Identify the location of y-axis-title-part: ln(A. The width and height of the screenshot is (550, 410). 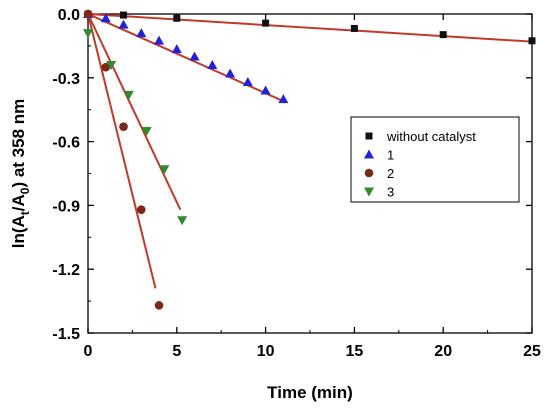
(18, 231).